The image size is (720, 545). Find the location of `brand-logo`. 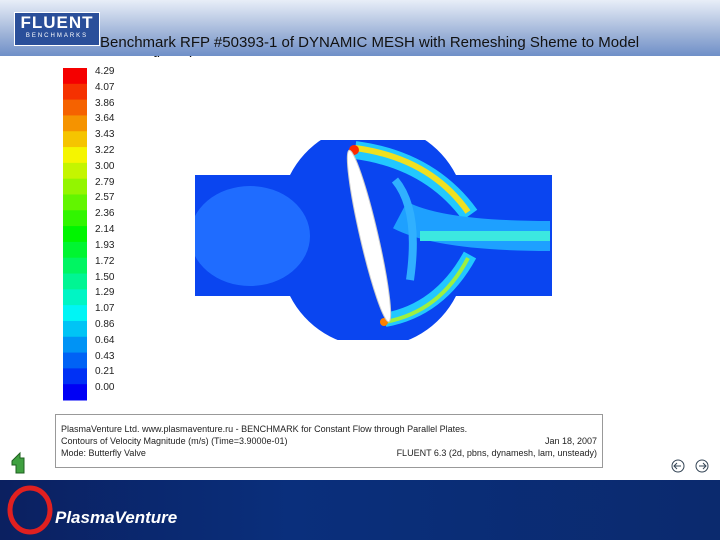

brand-logo is located at coordinates (30, 510).